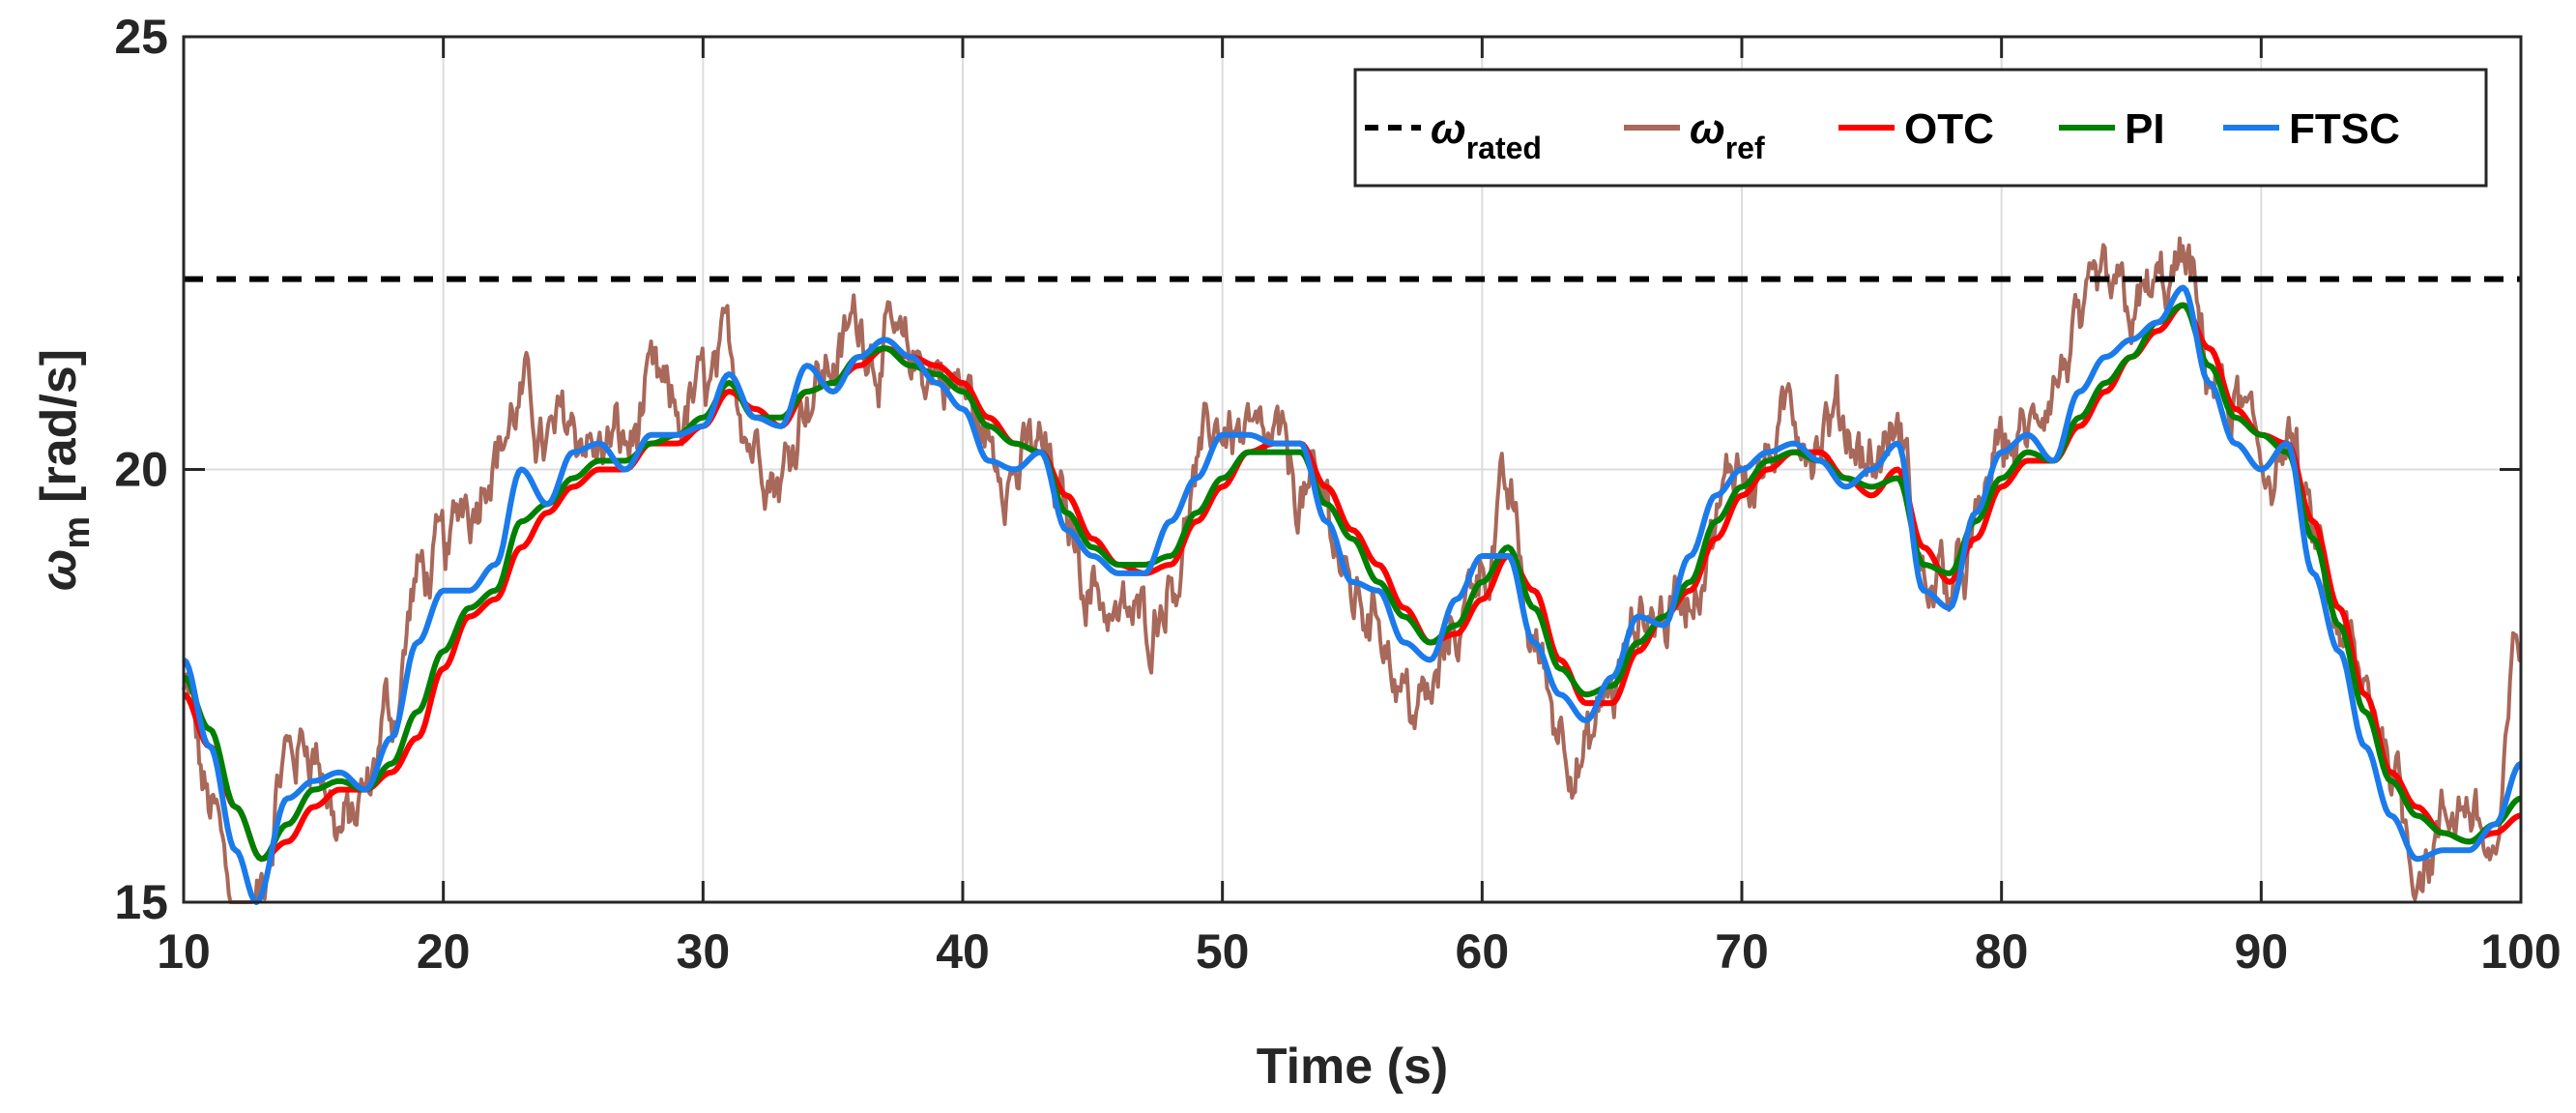 This screenshot has width=2576, height=1113. Describe the element at coordinates (77, 532) in the screenshot. I see `y-axis-subscript: m` at that location.